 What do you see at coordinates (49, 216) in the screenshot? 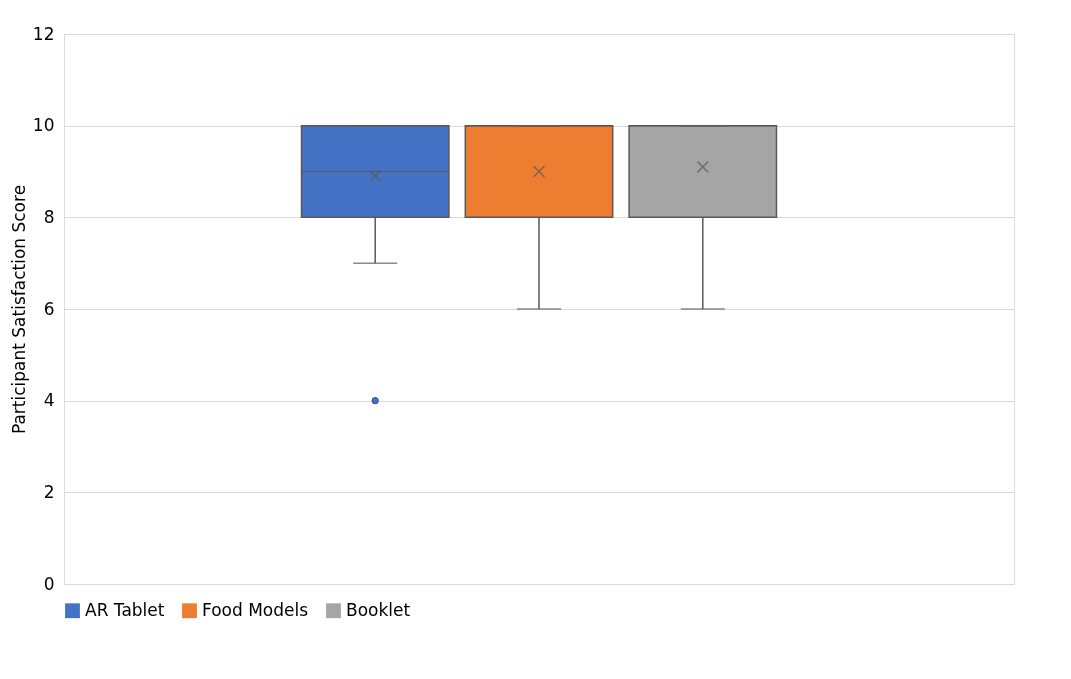
I see `y-tick-label: 8` at bounding box center [49, 216].